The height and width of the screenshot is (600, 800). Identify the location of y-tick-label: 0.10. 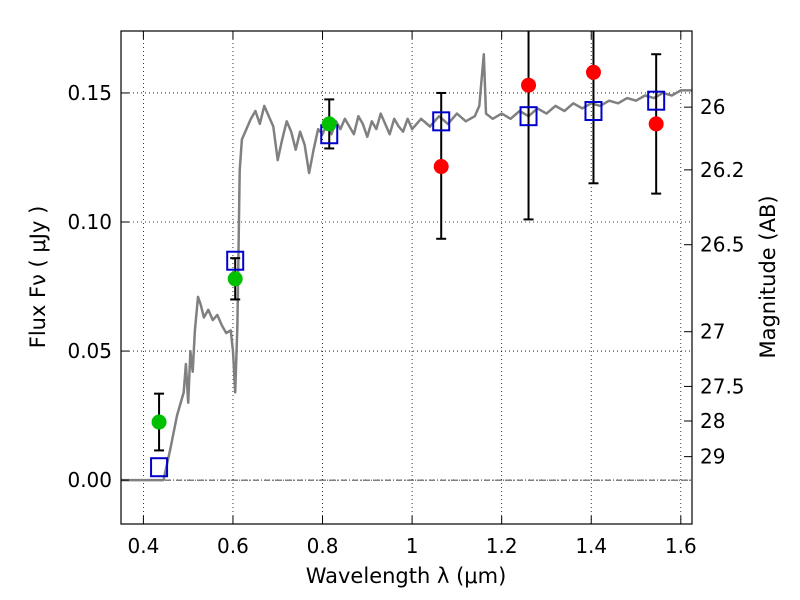
(89, 222).